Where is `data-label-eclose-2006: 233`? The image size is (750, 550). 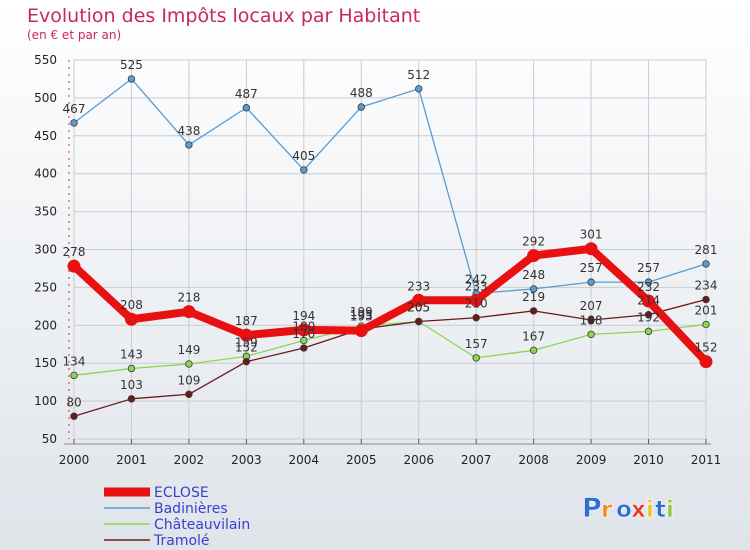
data-label-eclose-2006: 233 is located at coordinates (418, 286).